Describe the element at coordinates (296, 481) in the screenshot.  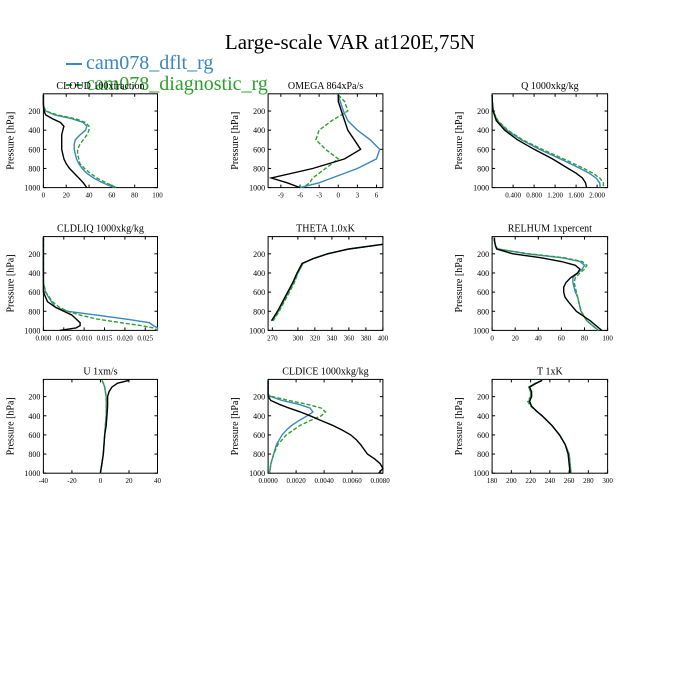
I see `x-tick-label: 0.0020` at that location.